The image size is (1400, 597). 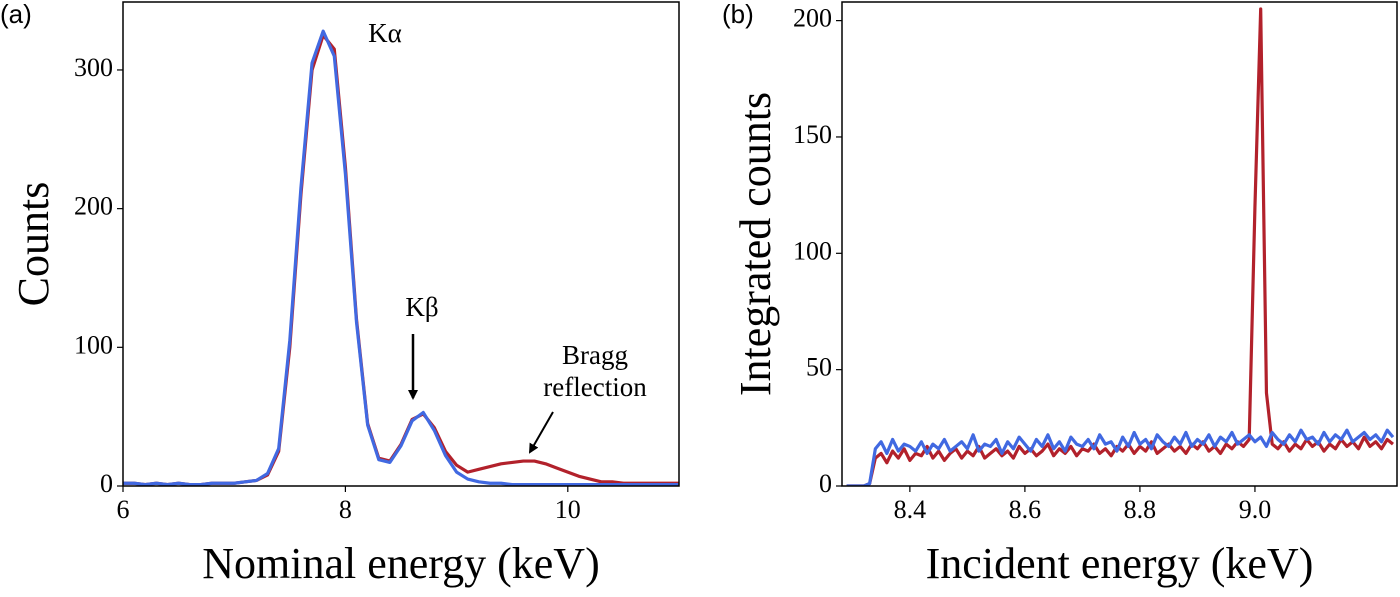 I want to click on annotation: Kβ, so click(x=421, y=307).